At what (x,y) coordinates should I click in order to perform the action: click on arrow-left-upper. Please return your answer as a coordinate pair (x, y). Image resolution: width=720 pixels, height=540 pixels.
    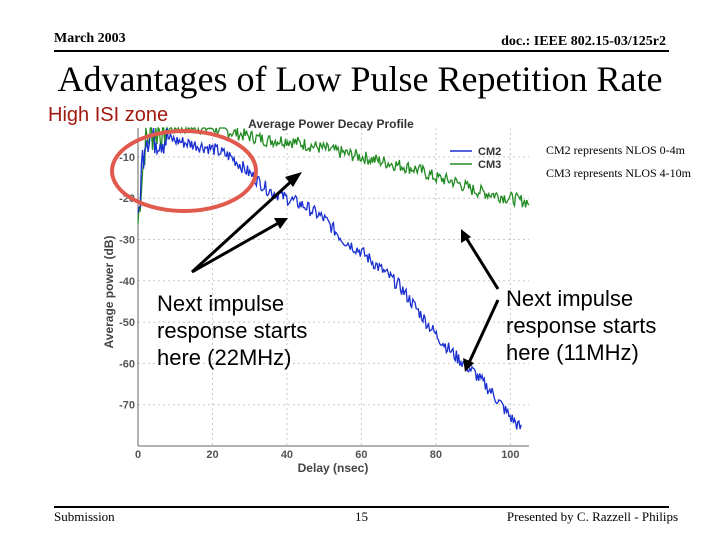
    Looking at the image, I should click on (244, 224).